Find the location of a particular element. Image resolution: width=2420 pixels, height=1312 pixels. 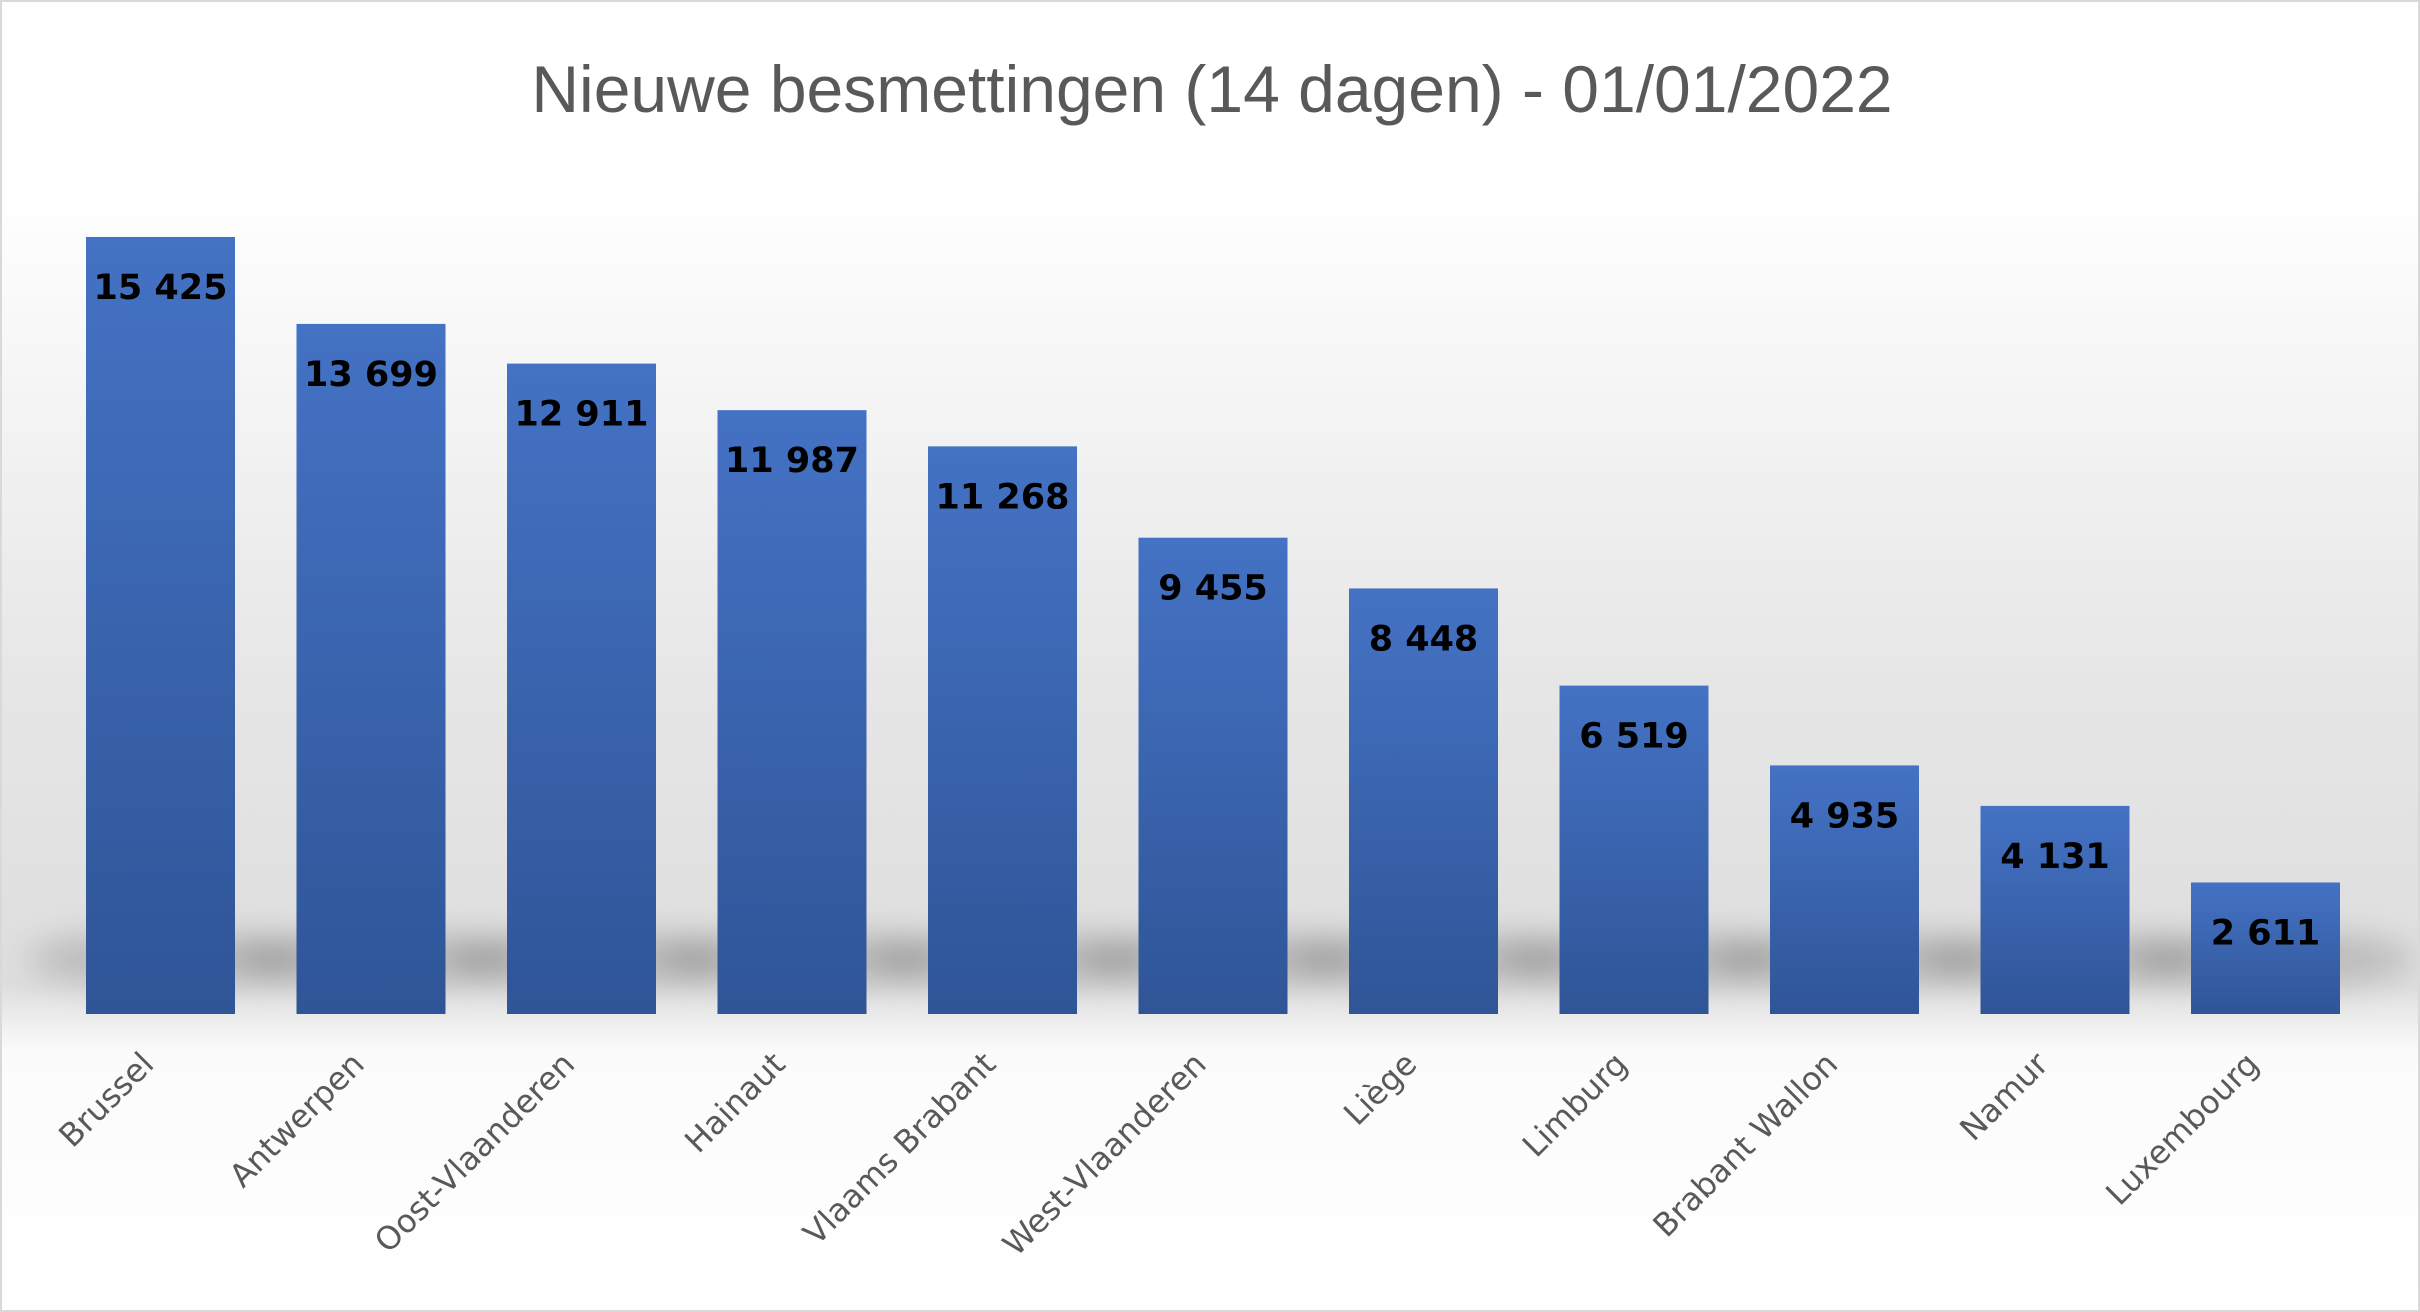

bar-value-label: 9 455 is located at coordinates (1213, 589).